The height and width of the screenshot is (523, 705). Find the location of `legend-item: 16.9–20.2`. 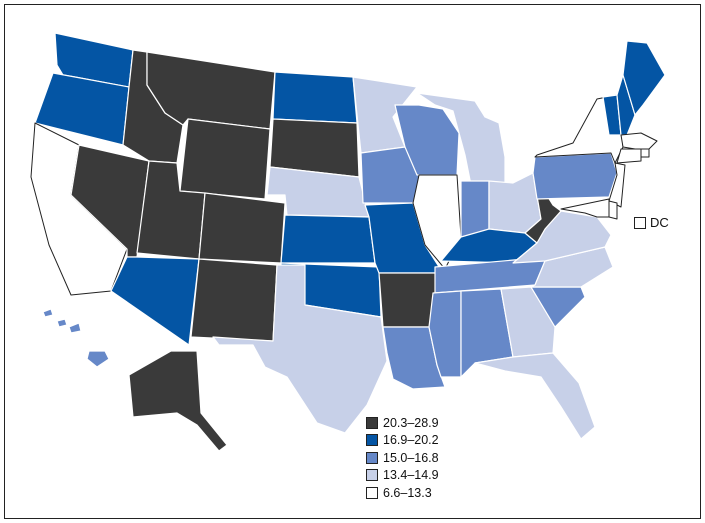

legend-item: 16.9–20.2 is located at coordinates (402, 441).